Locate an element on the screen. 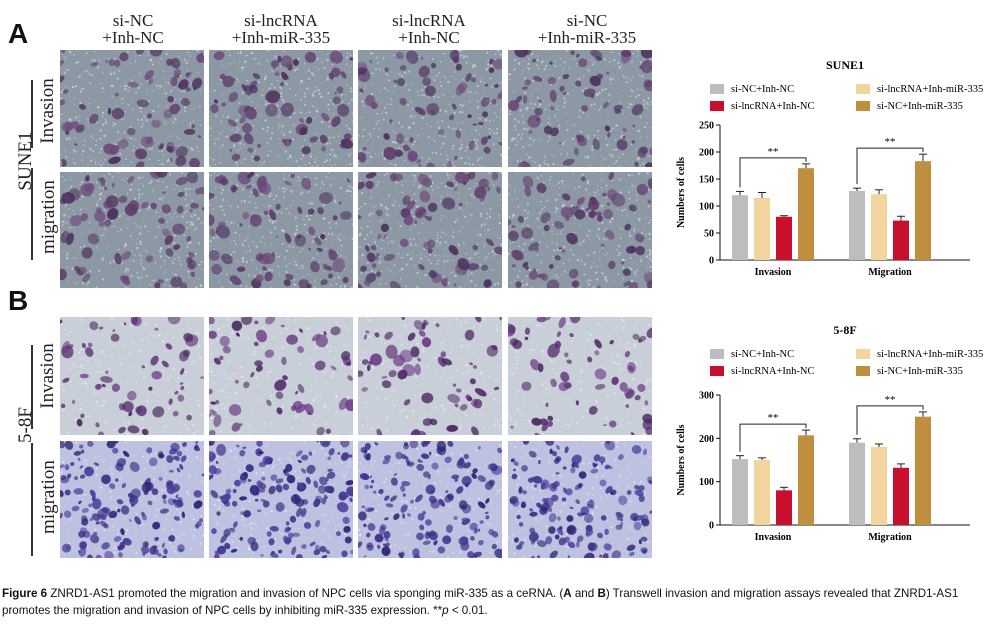 The height and width of the screenshot is (633, 997). caption-and: and is located at coordinates (584, 593).